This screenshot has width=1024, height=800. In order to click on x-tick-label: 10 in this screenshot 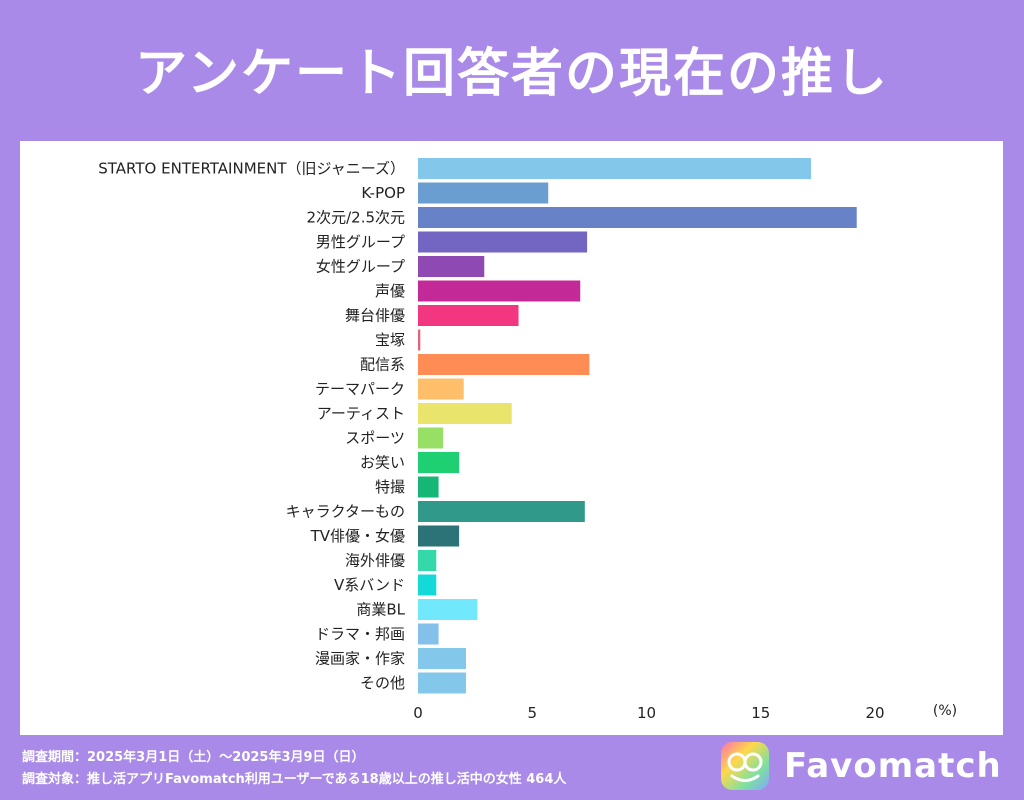, I will do `click(646, 713)`.